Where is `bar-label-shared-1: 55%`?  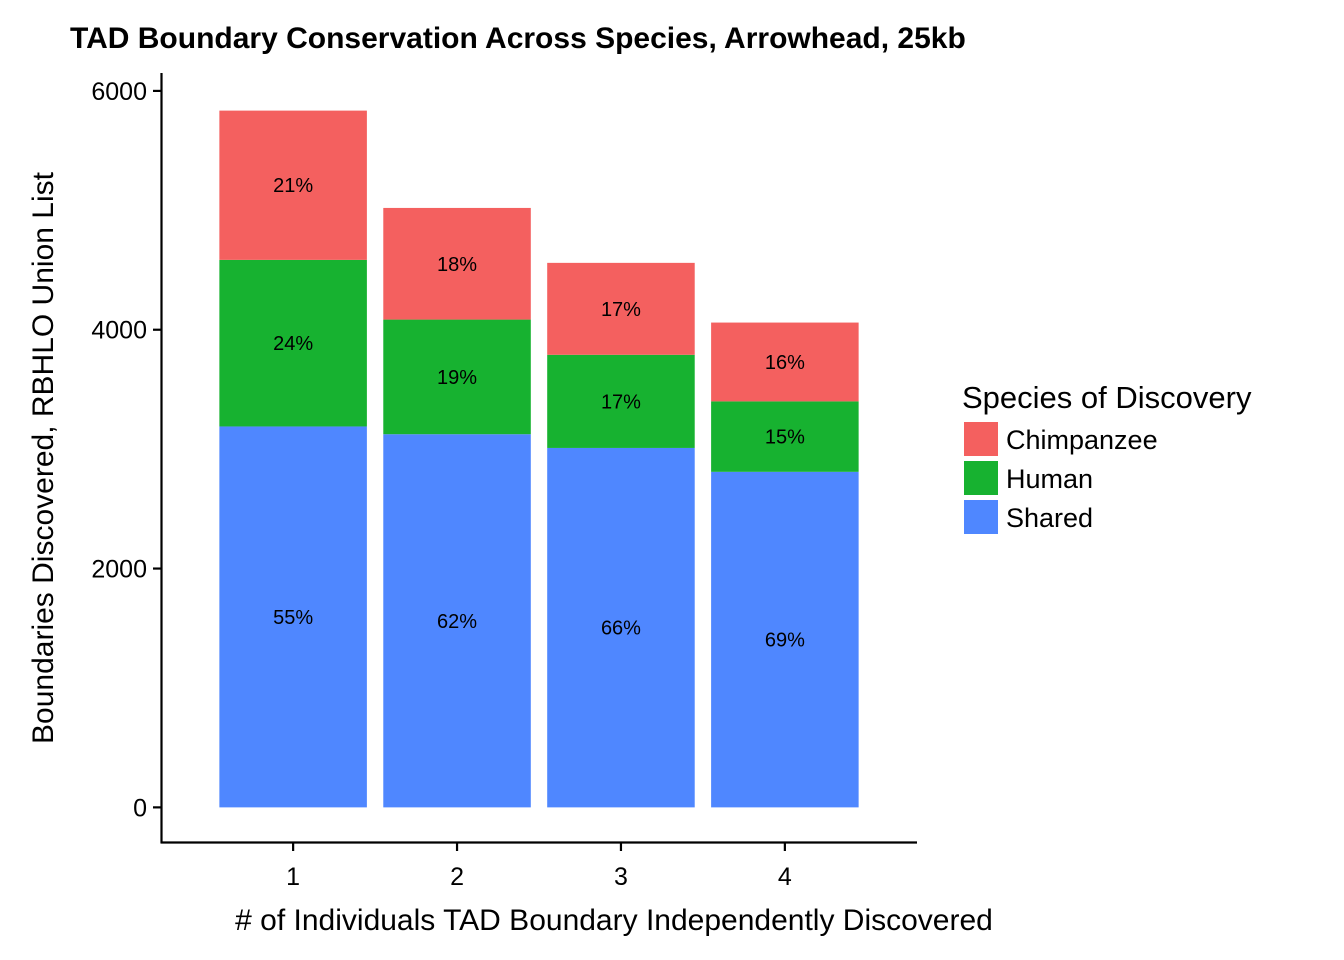
bar-label-shared-1: 55% is located at coordinates (293, 618).